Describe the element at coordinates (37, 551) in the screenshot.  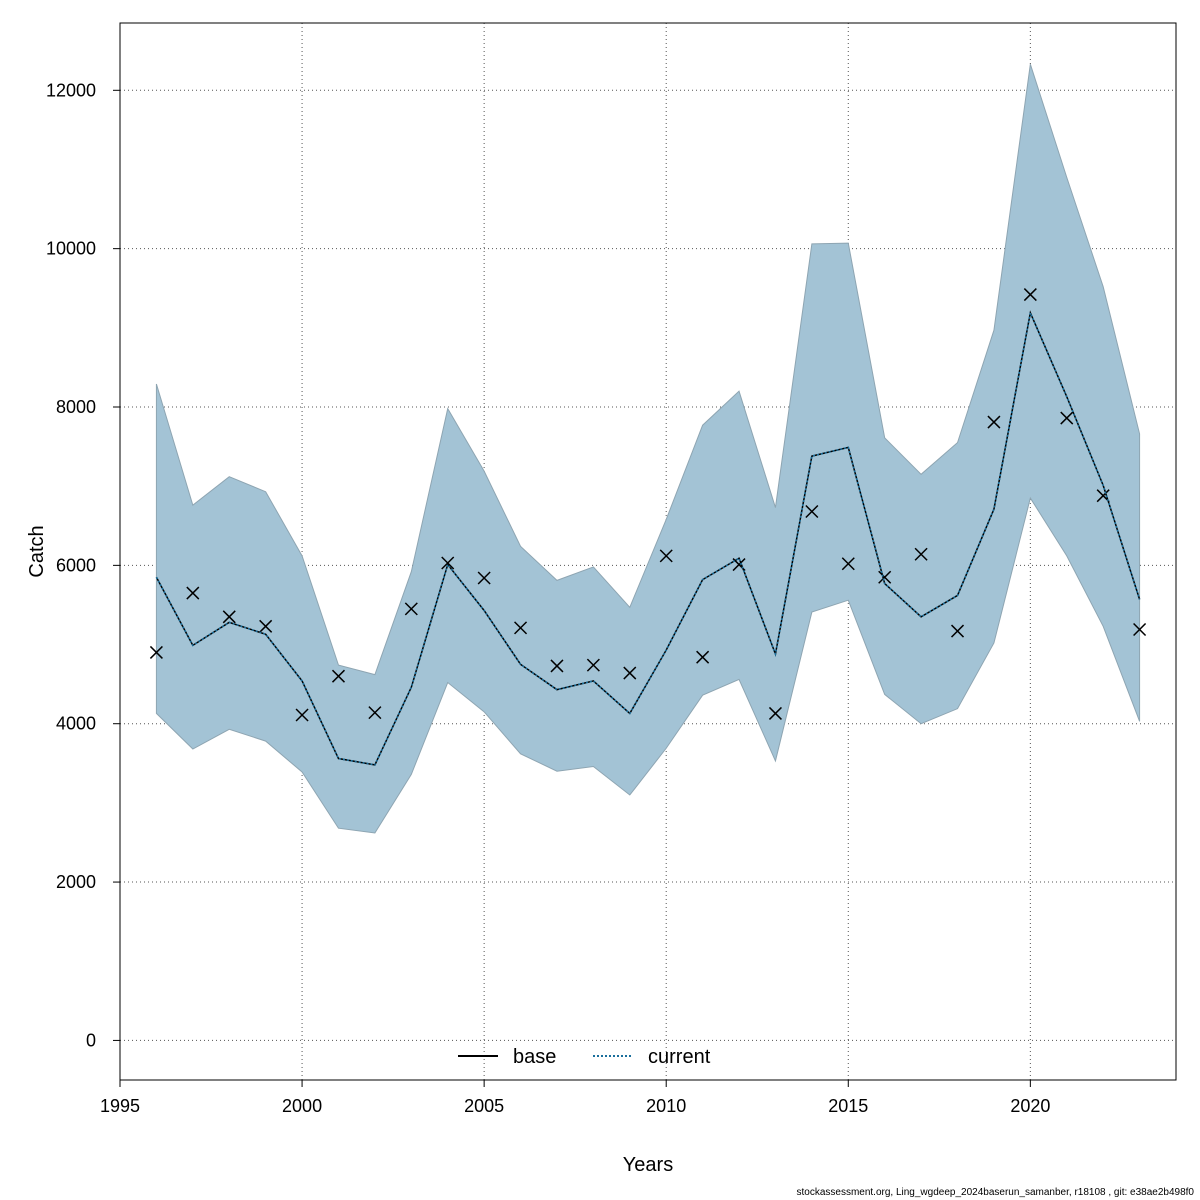
I see `y-axis-title: Catch` at that location.